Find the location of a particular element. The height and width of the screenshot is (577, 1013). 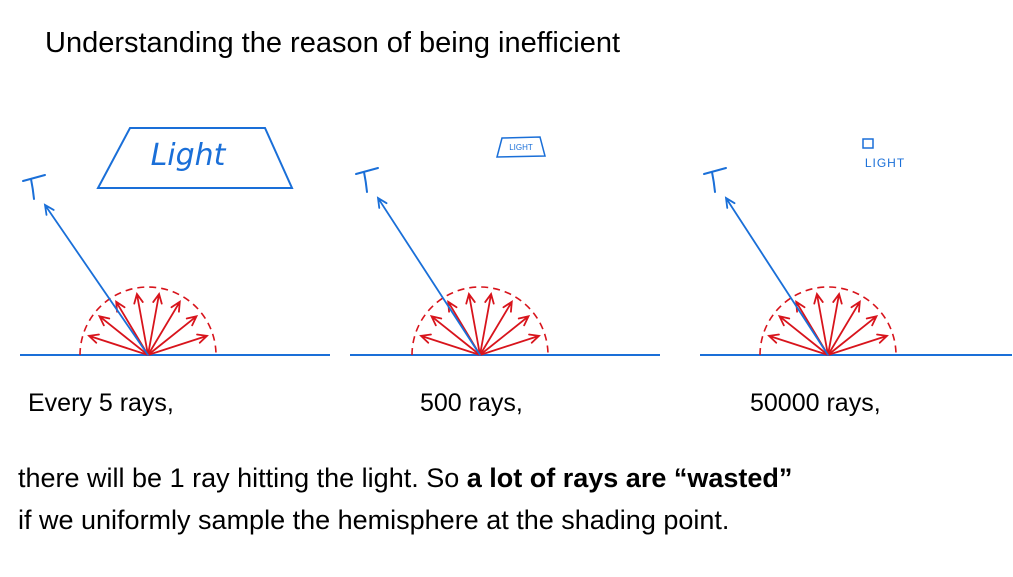

caption: 50000 rays, is located at coordinates (815, 403).